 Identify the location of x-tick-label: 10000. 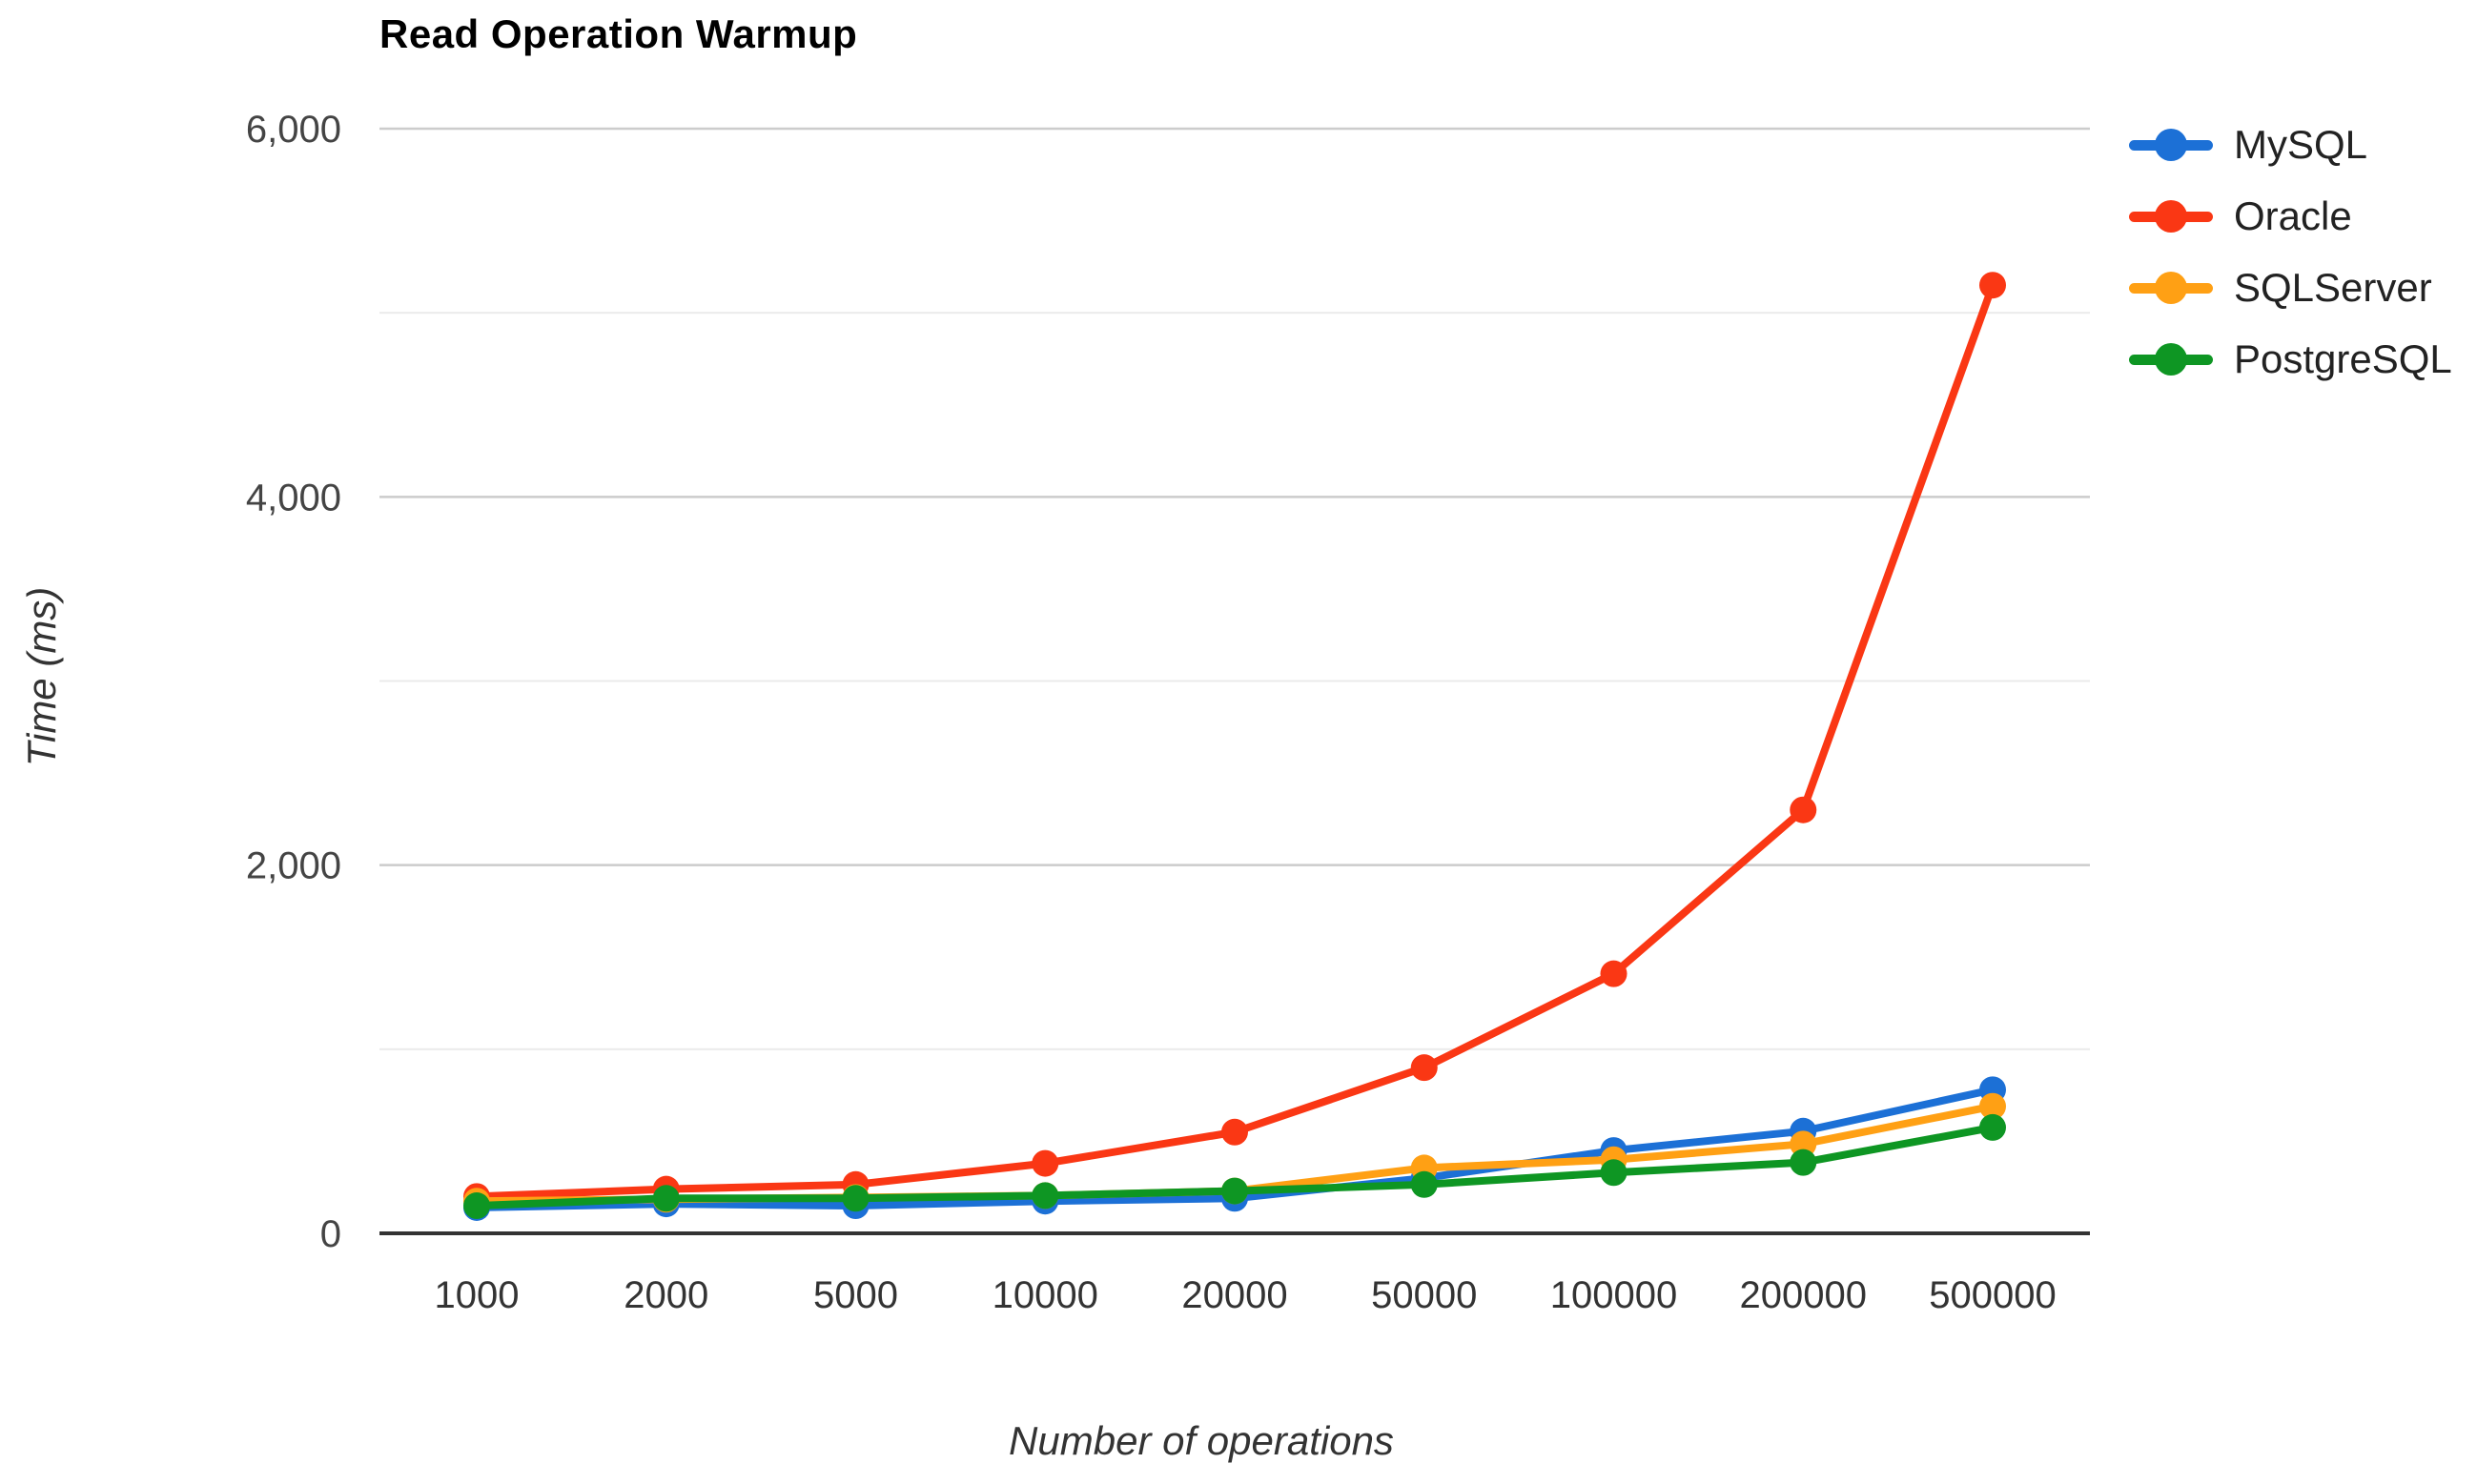
(1045, 1295).